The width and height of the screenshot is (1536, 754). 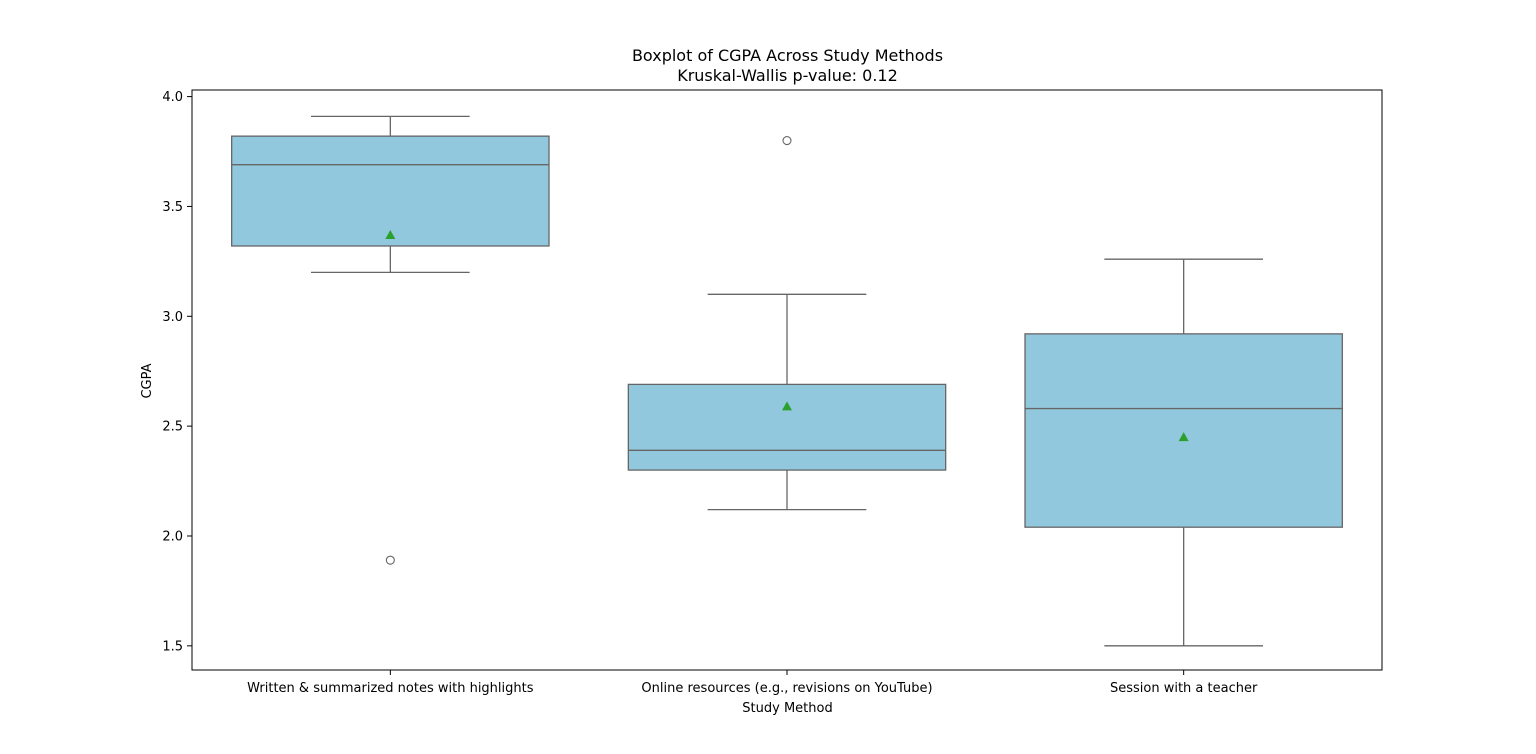 I want to click on y-axis-label: CGPA, so click(x=147, y=380).